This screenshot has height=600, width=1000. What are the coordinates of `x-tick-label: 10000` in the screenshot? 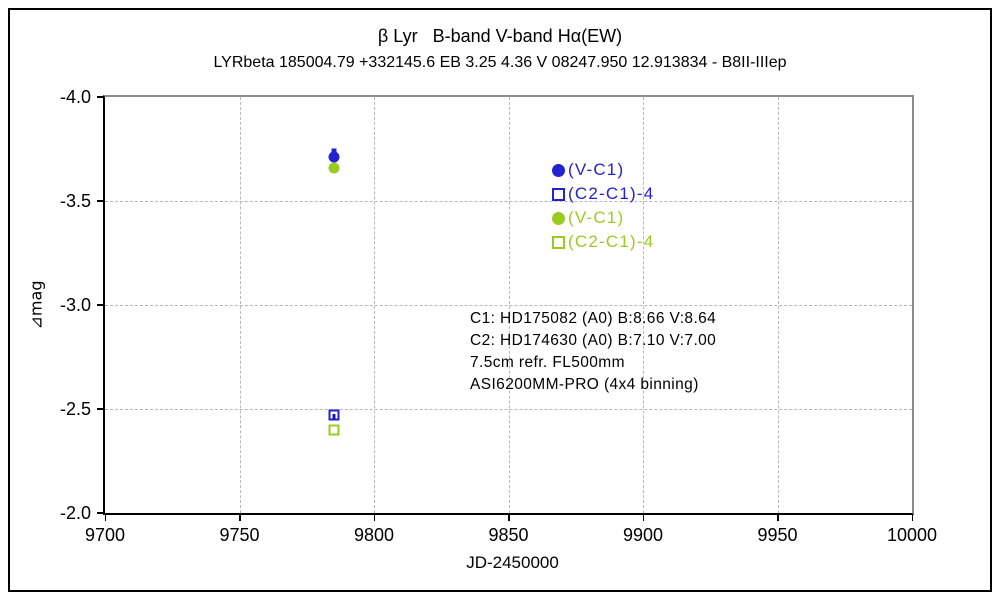 It's located at (912, 535).